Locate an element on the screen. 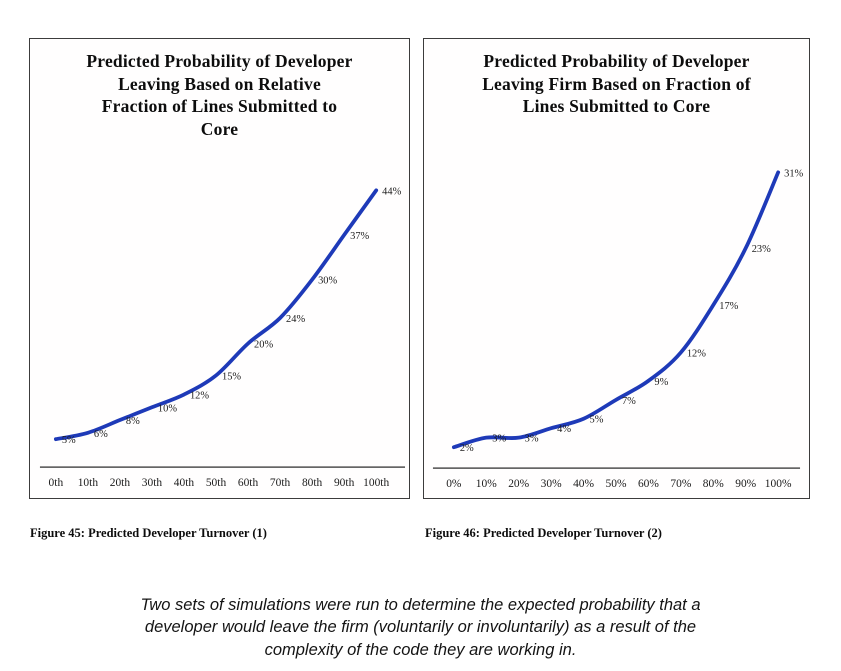  x-tick-label: 50th is located at coordinates (216, 483).